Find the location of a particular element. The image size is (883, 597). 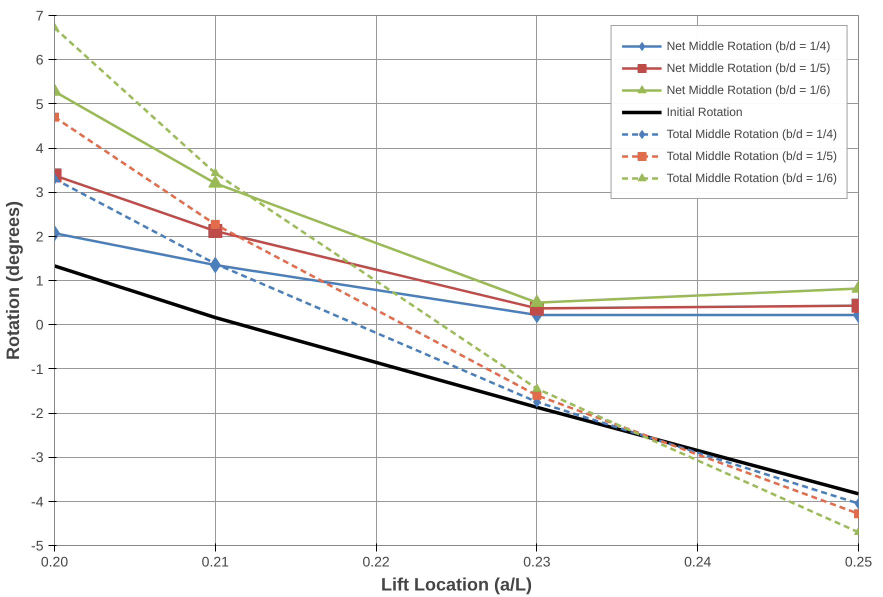

legend-label: Net Middle Rotation (b/d = 1/4) is located at coordinates (748, 46).